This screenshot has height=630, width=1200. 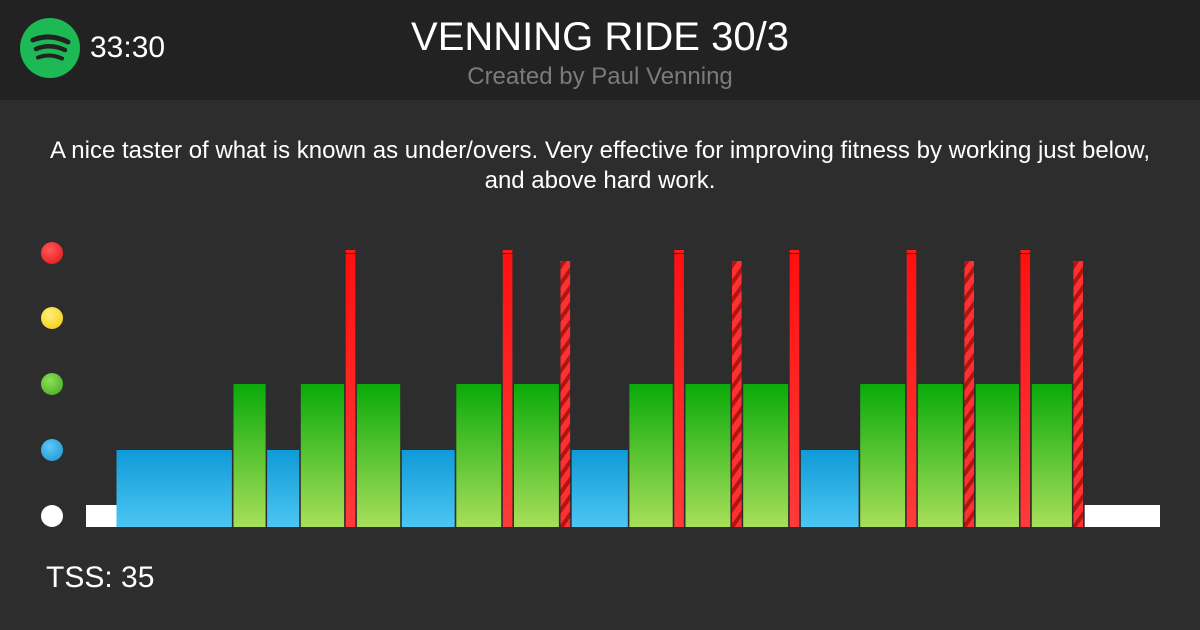 I want to click on tss-value: TSS: 35, so click(x=100, y=577).